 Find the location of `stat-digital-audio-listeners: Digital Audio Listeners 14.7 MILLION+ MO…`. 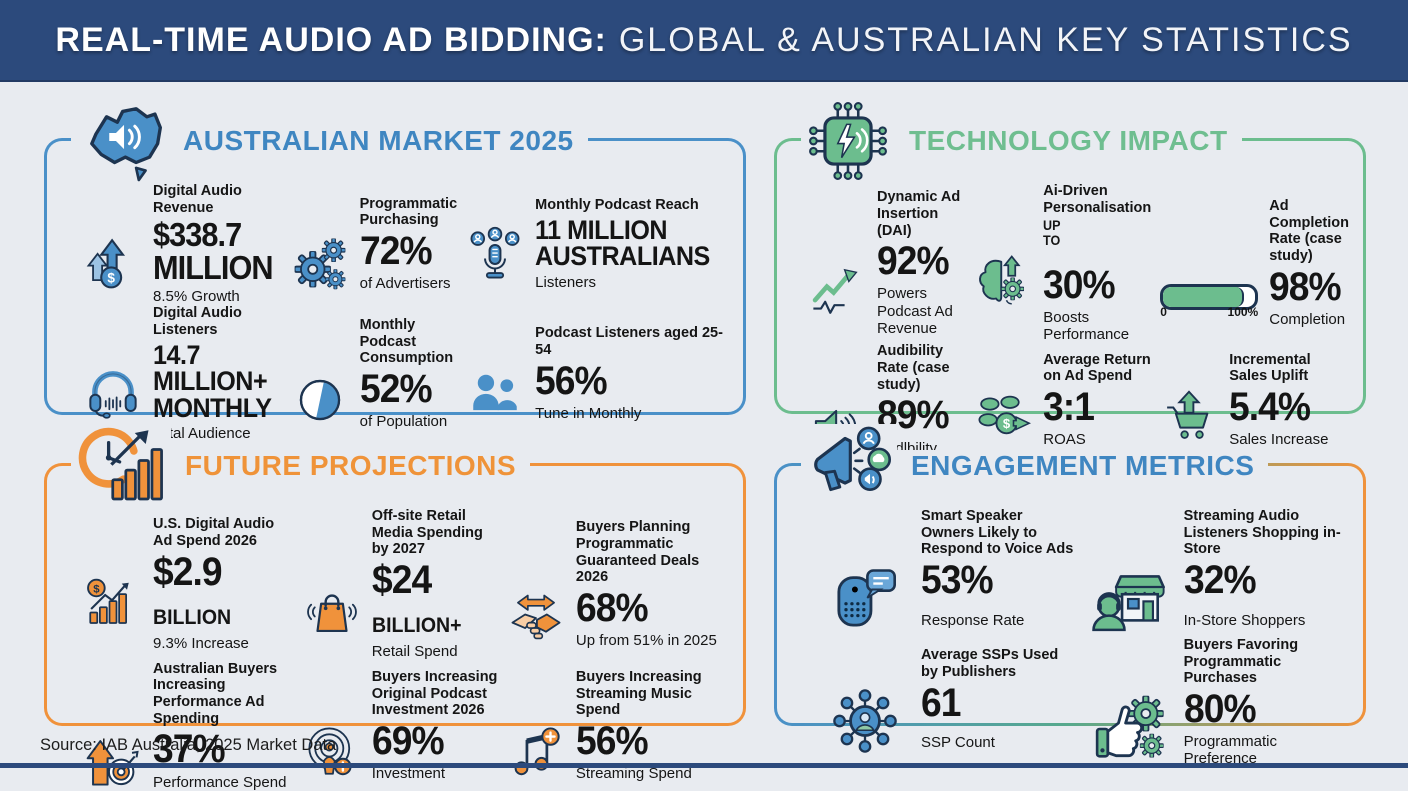

stat-digital-audio-listeners: Digital Audio Listeners 14.7 MILLION+ MO… is located at coordinates (182, 373).